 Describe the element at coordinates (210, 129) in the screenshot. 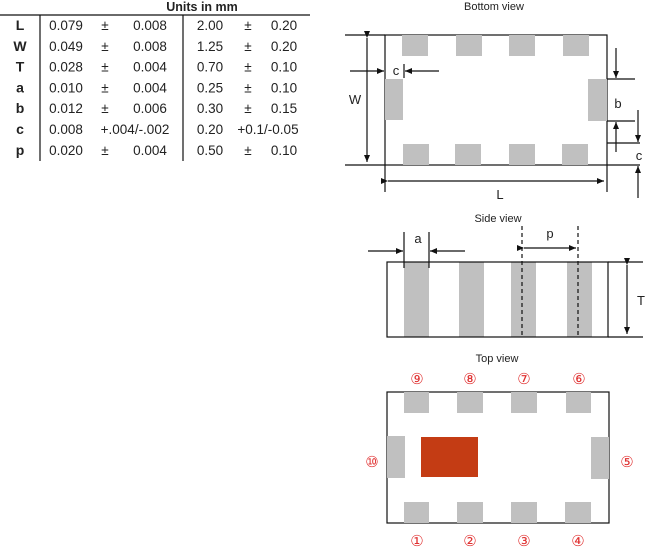

I see `table-cell-mm-nom: 0.20` at that location.